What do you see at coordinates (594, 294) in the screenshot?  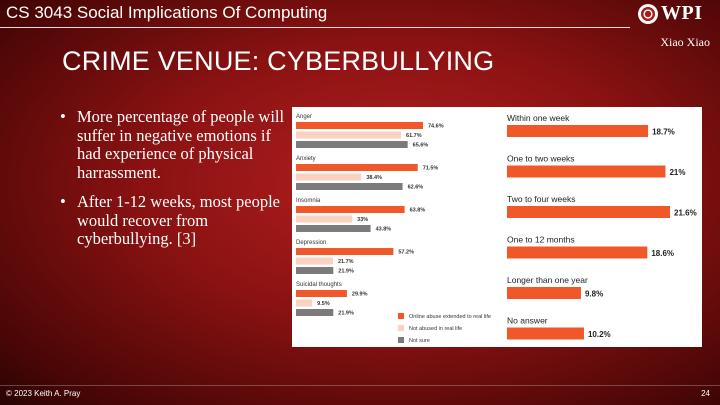 I see `duration-value: 9.8%` at bounding box center [594, 294].